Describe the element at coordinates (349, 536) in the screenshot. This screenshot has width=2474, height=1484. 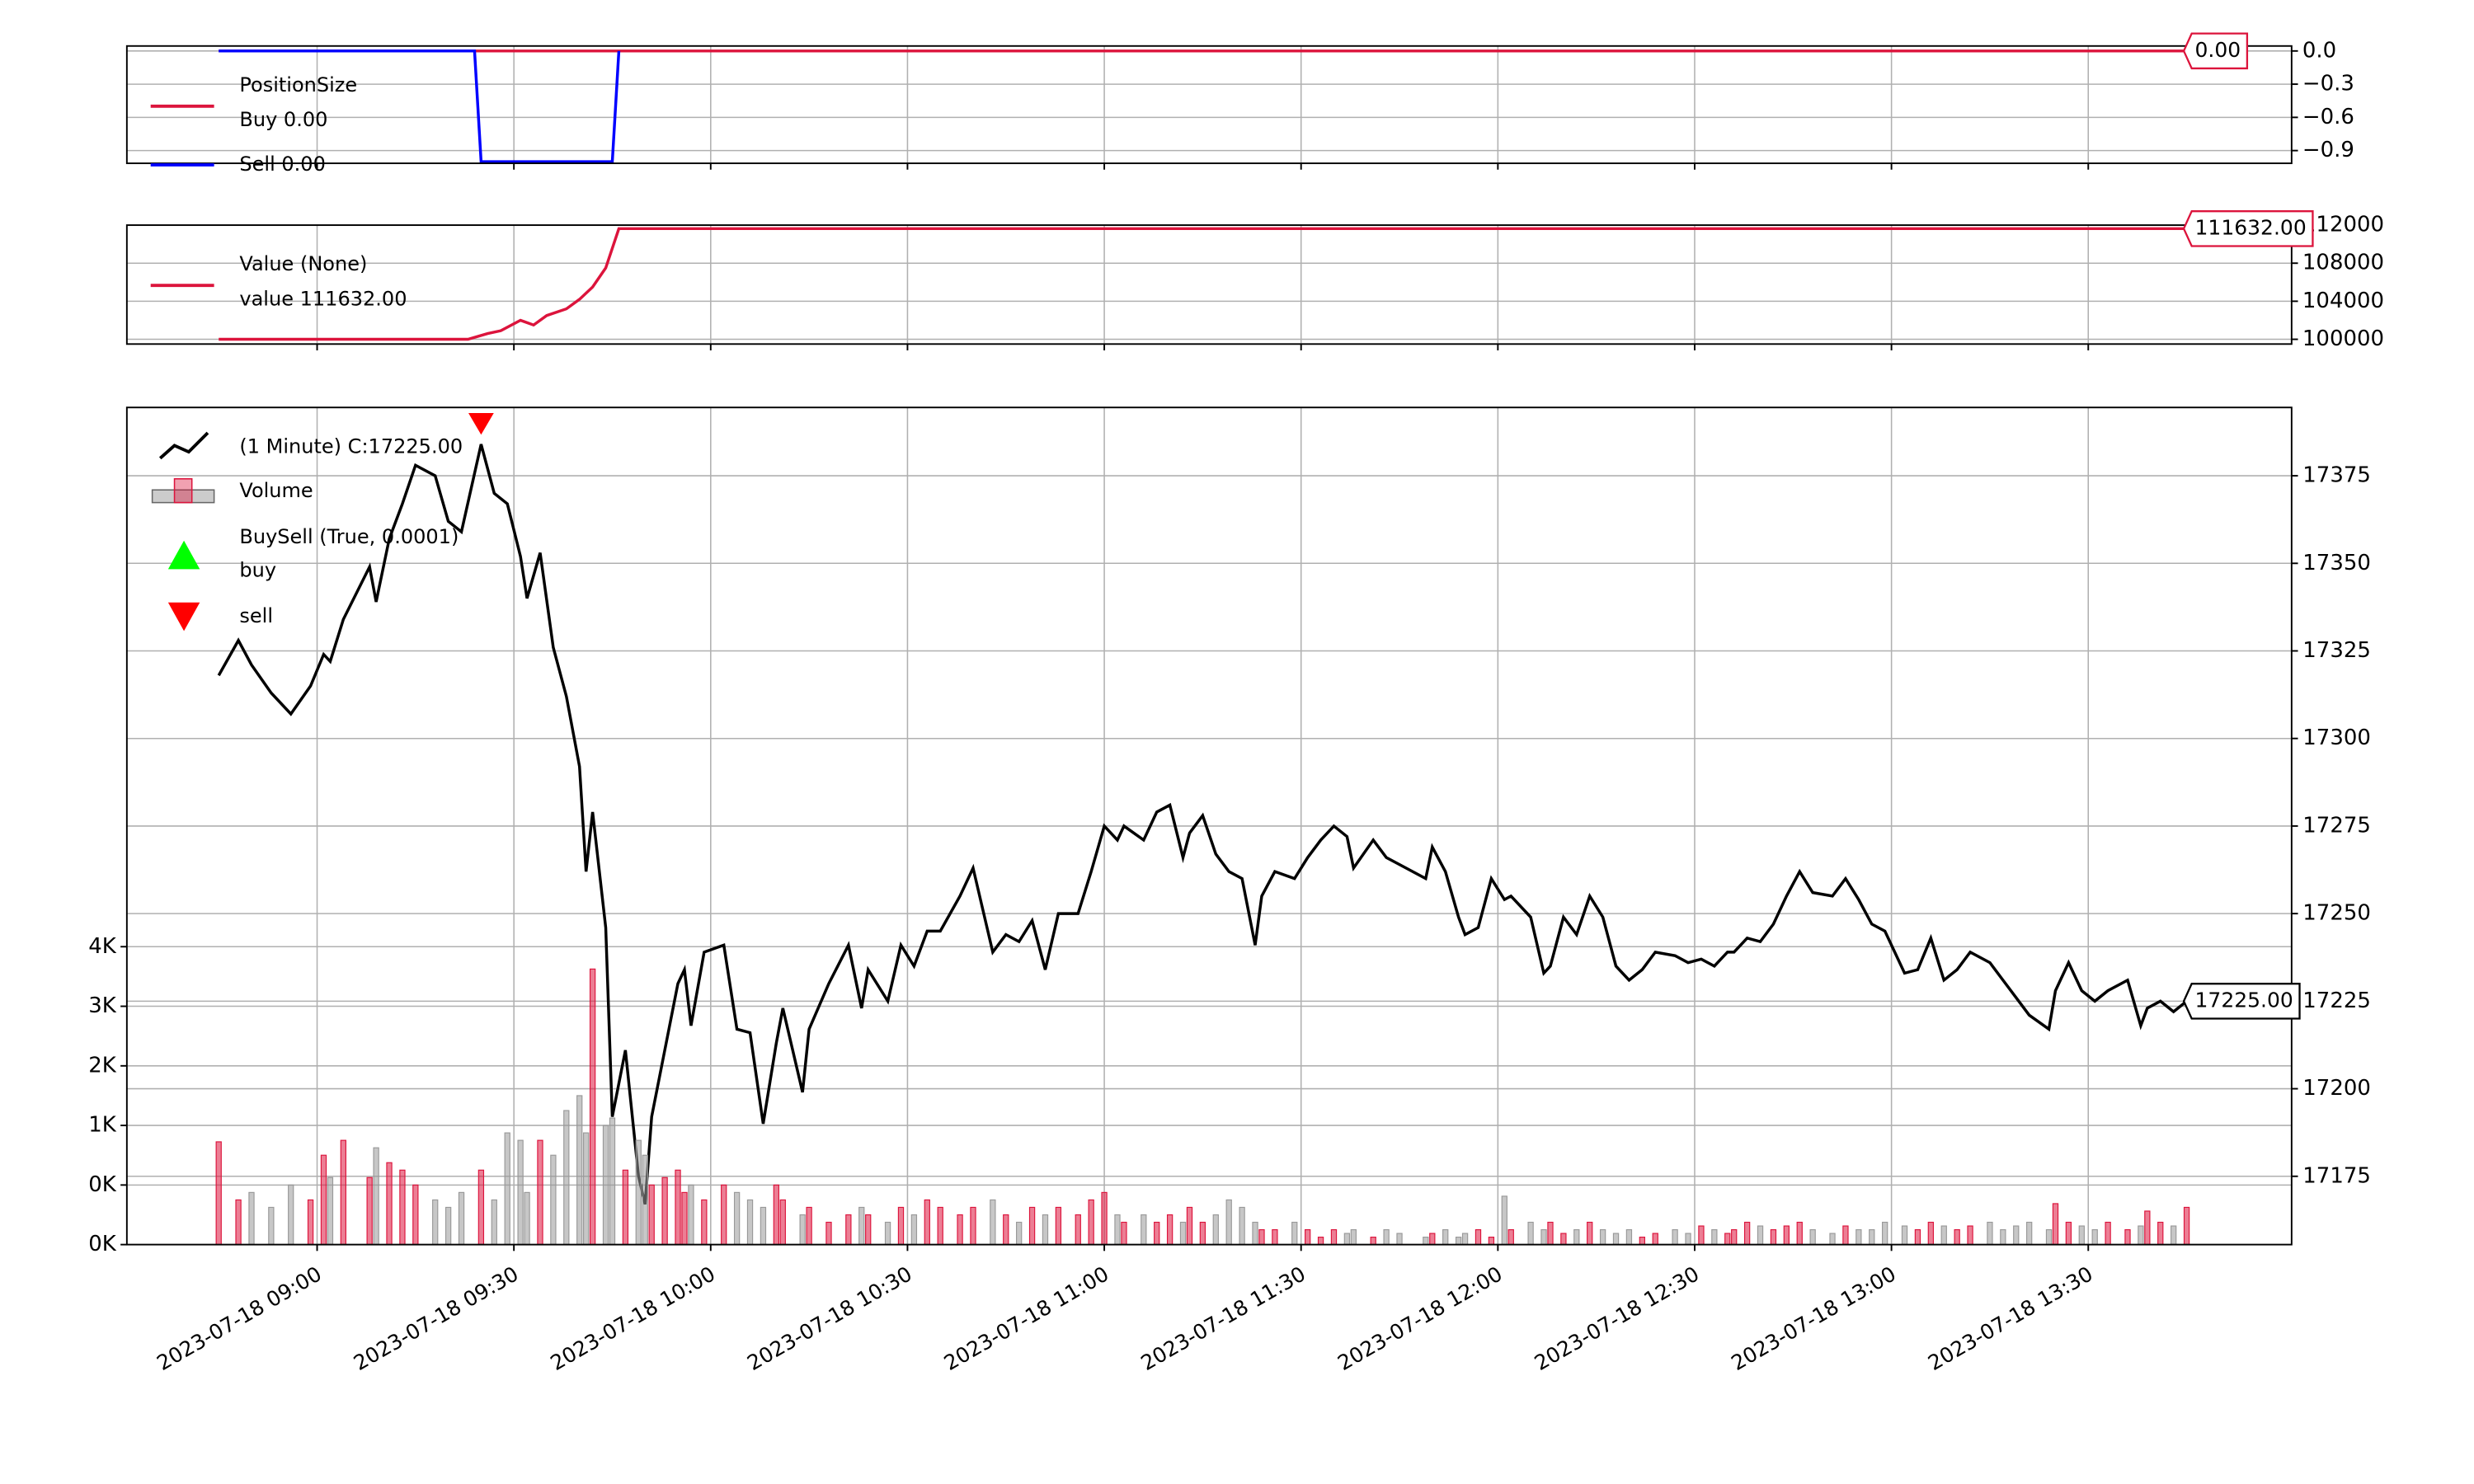
I see `legend-group-title: BuySell (True, 0.0001)` at that location.